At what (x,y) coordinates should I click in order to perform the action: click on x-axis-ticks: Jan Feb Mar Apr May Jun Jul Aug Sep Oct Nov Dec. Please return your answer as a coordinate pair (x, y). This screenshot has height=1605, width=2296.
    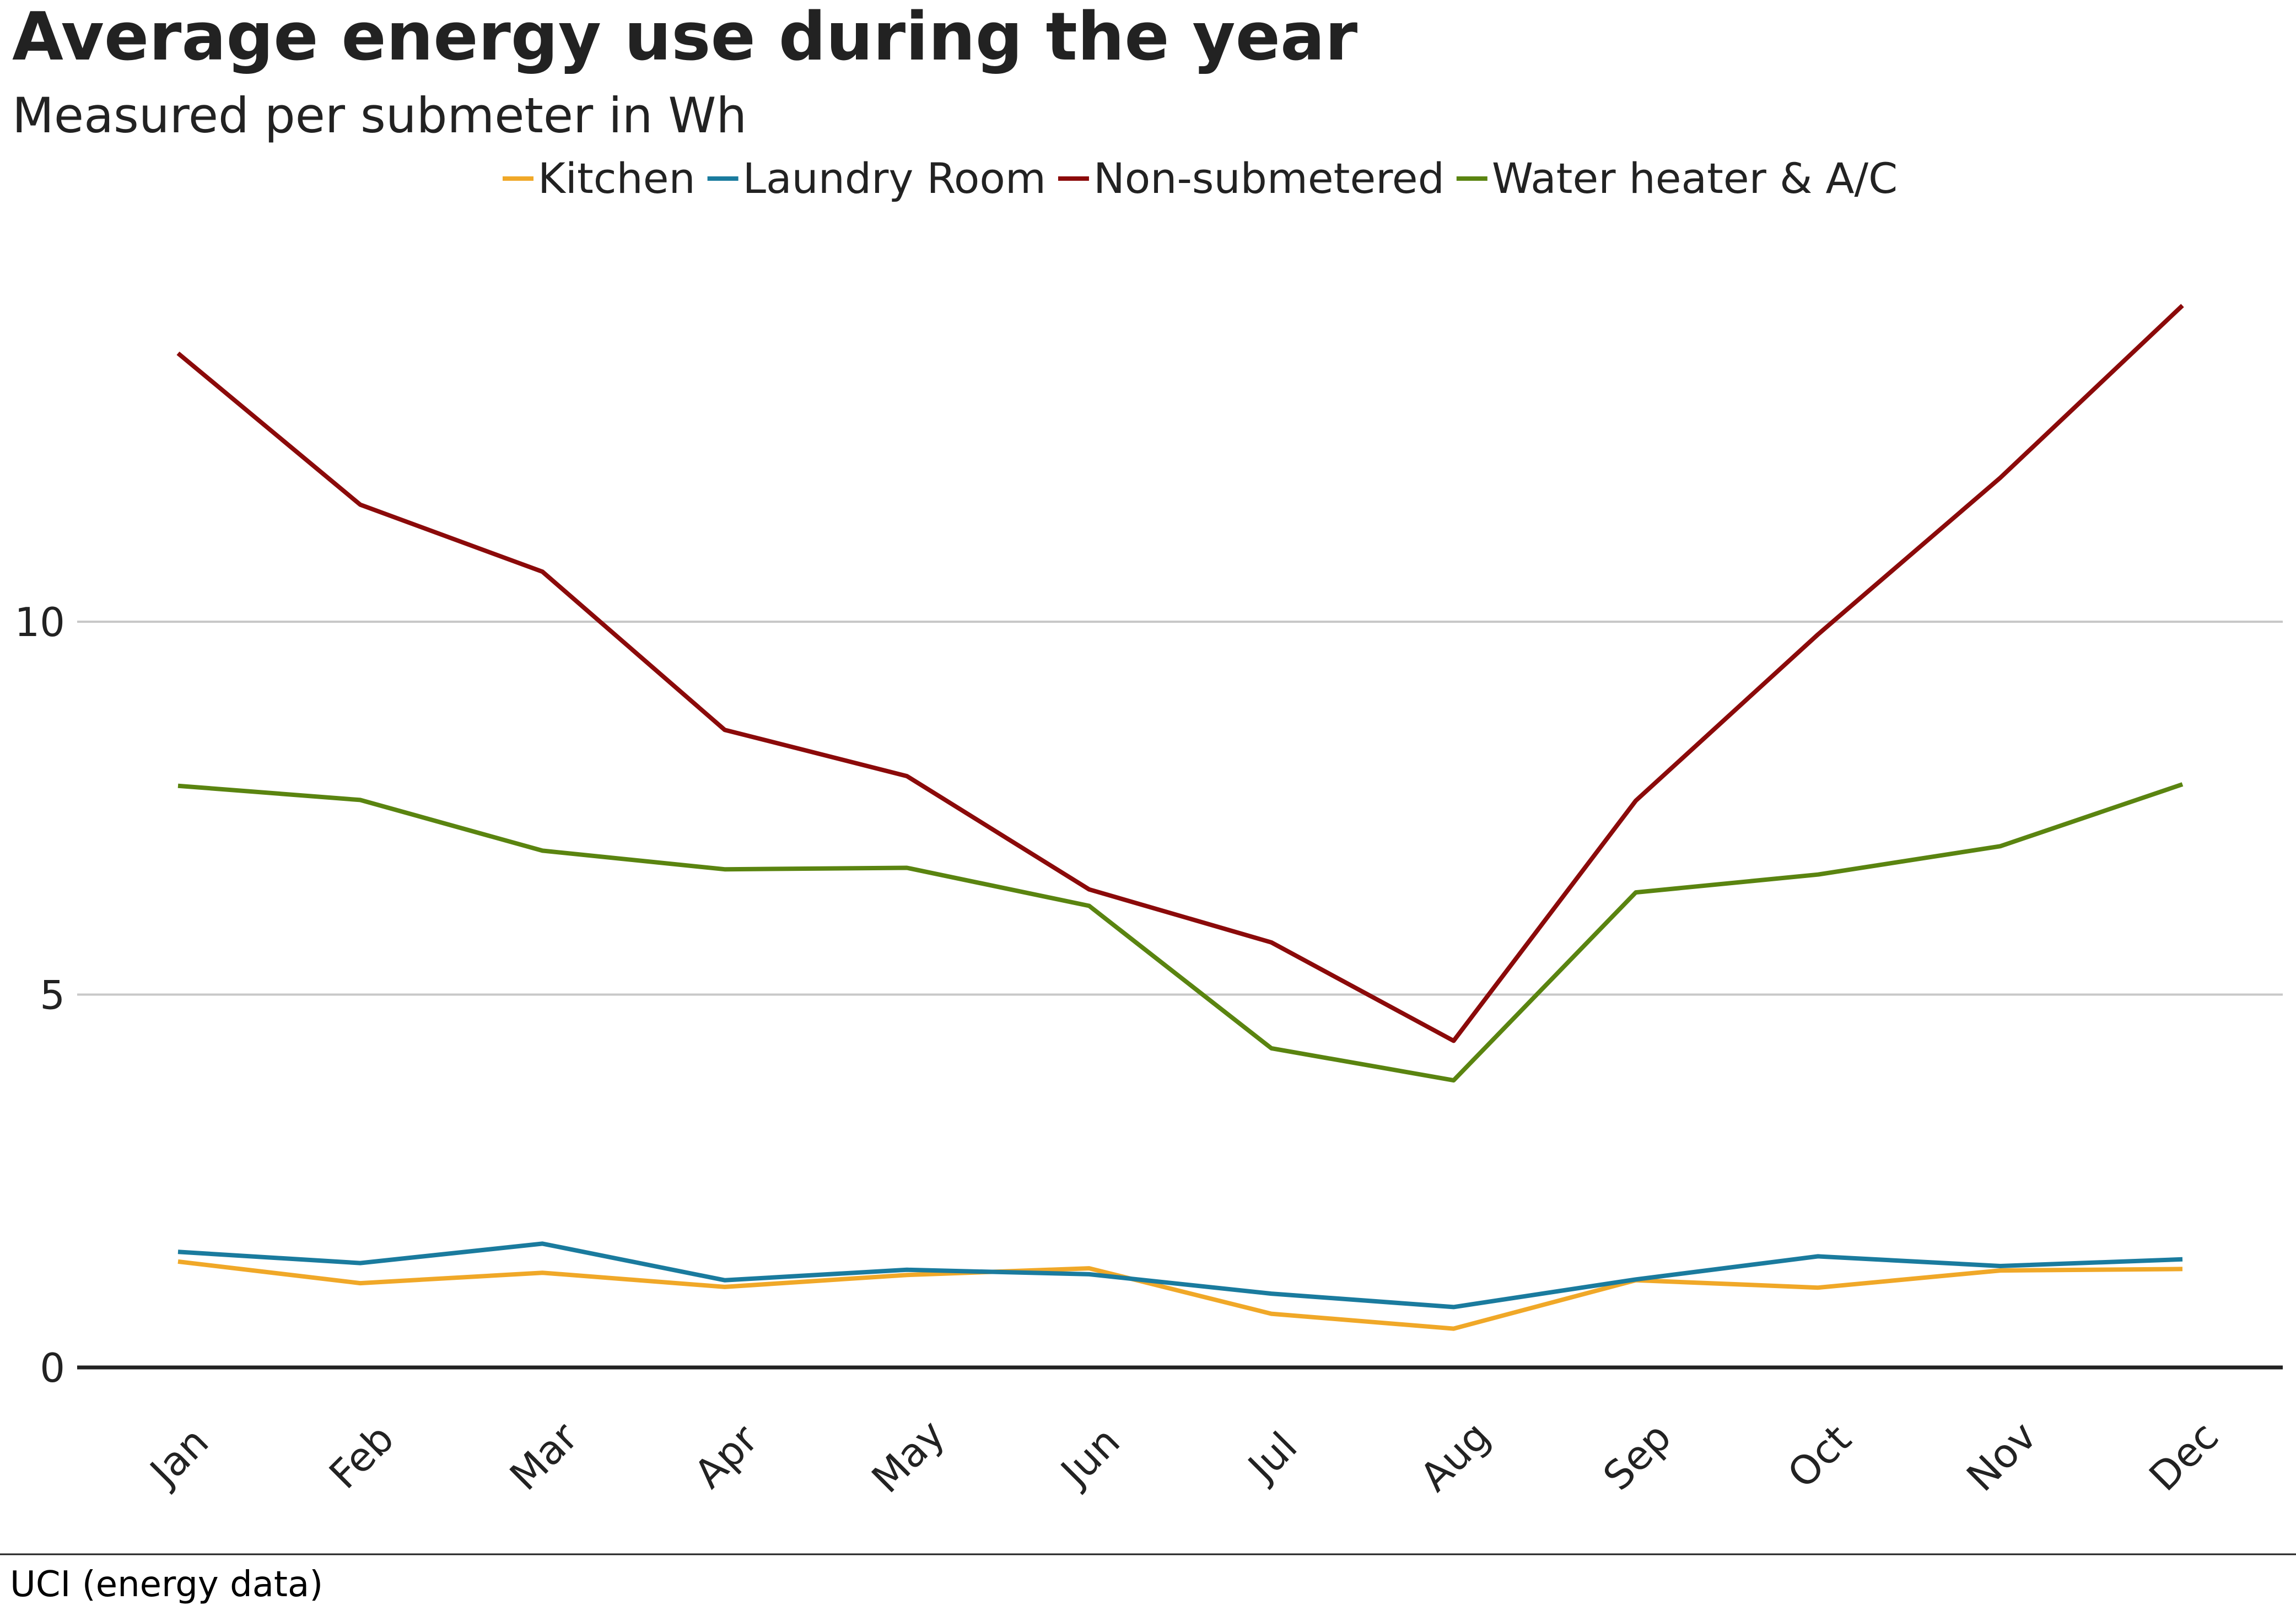
    Looking at the image, I should click on (1184, 1457).